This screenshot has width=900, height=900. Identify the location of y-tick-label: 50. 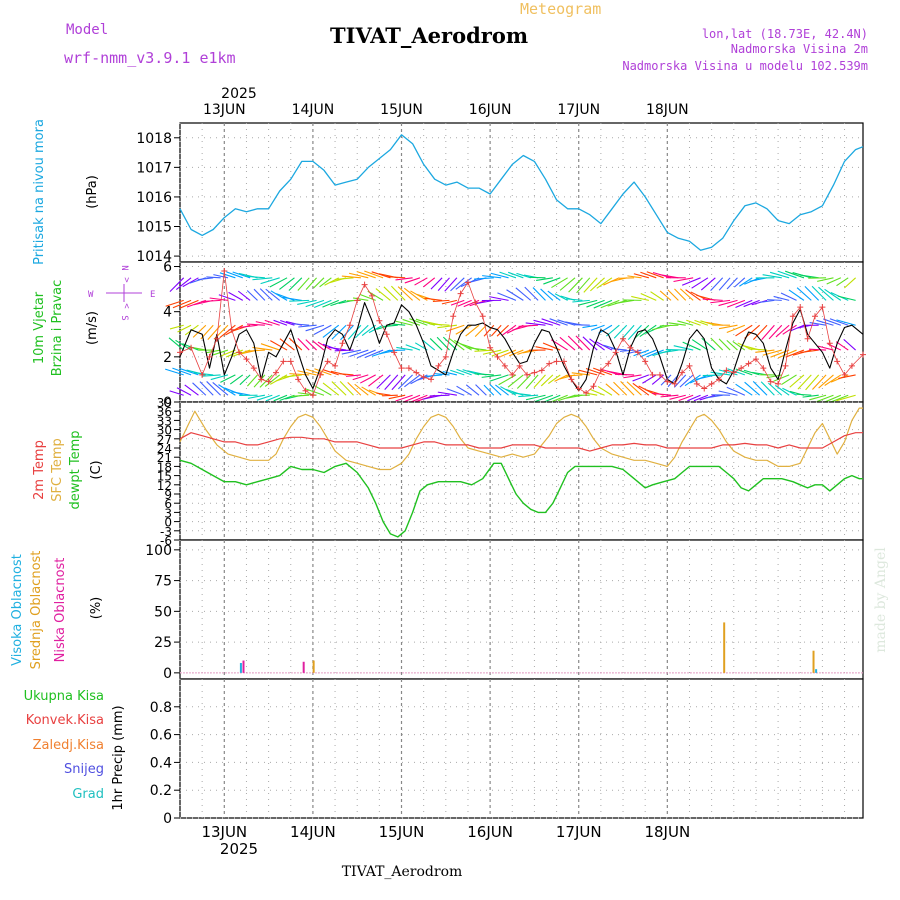
(163, 612).